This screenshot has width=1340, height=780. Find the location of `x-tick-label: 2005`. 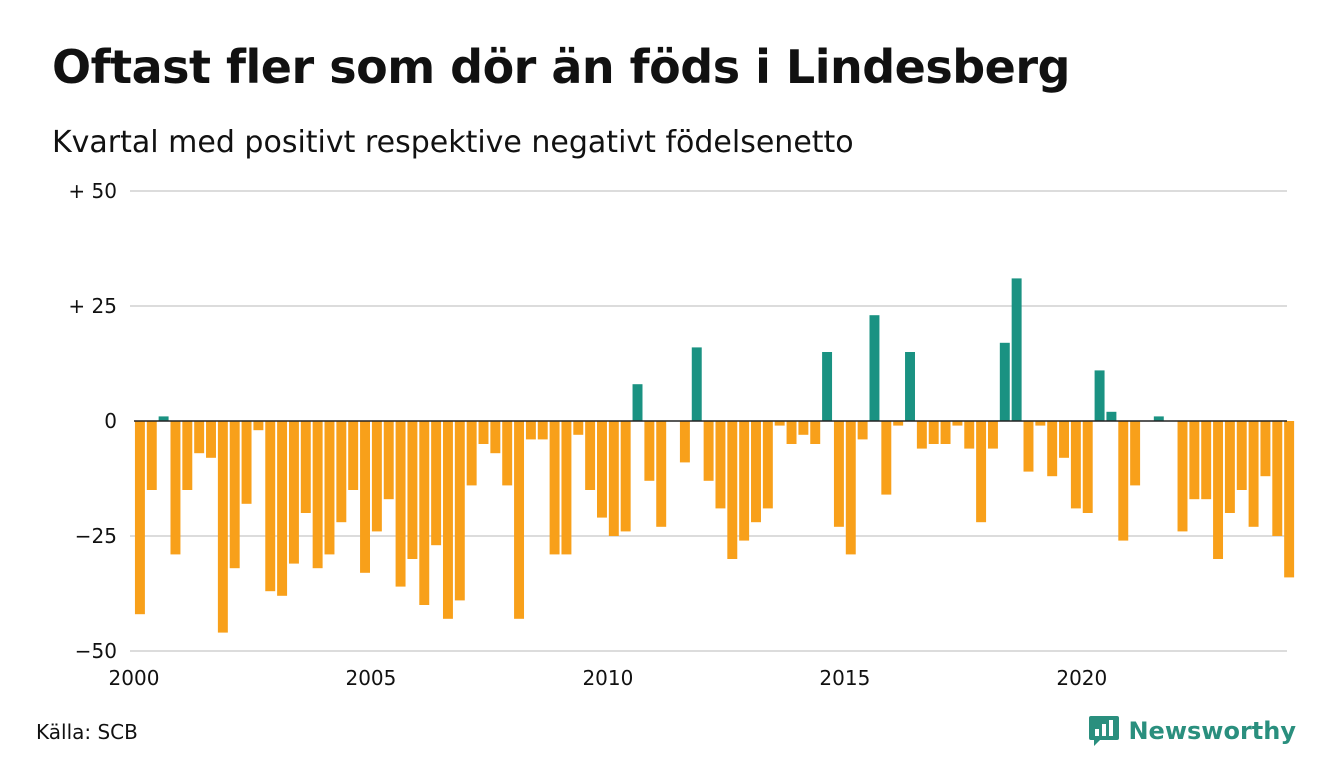

x-tick-label: 2005 is located at coordinates (370, 678).